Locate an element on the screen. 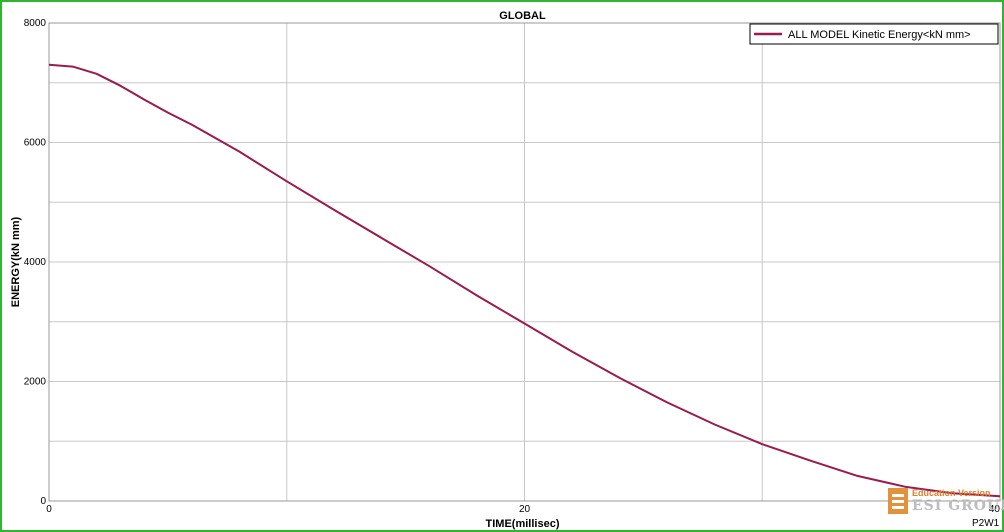 The image size is (1004, 532). x-axis-label: TIME(millisec) is located at coordinates (523, 524).